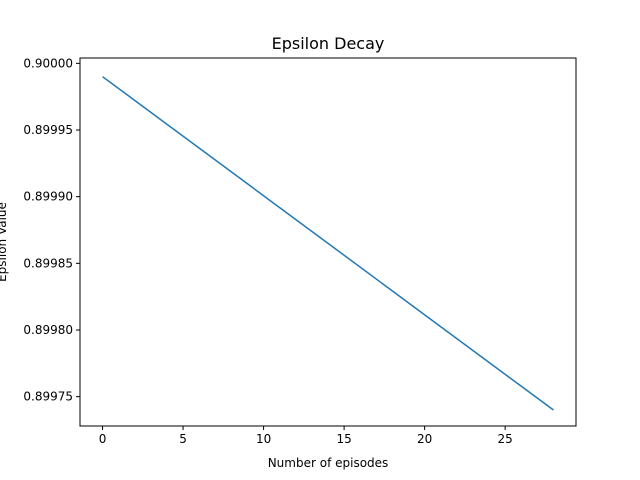 The width and height of the screenshot is (640, 480). What do you see at coordinates (505, 439) in the screenshot?
I see `x-tick-label: 25` at bounding box center [505, 439].